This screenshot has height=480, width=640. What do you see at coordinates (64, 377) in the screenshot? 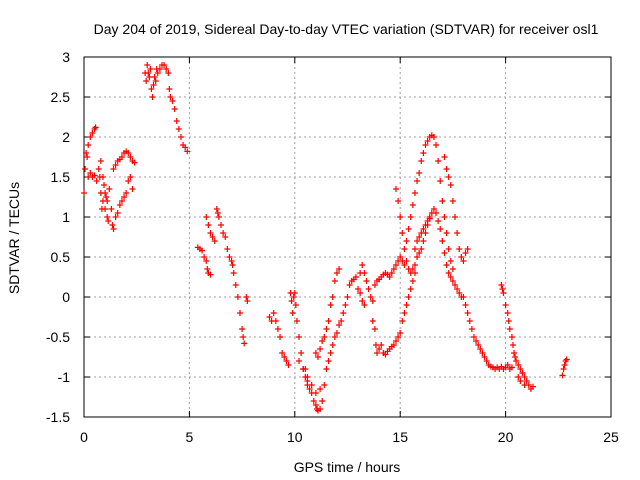
I see `y-tick-label: -1` at bounding box center [64, 377].